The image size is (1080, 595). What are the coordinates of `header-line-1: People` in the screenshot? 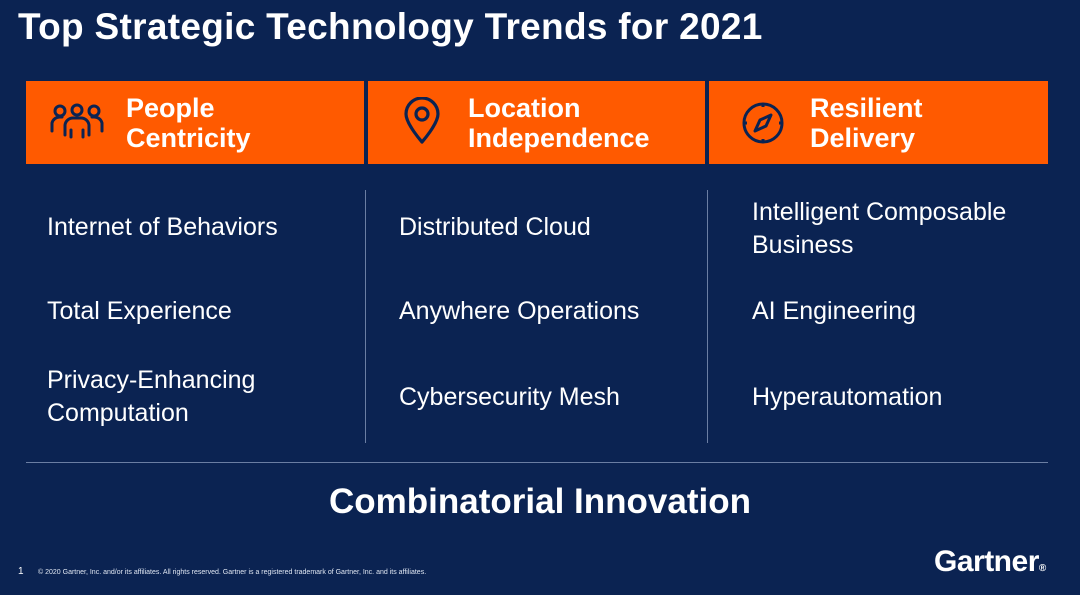 It's located at (170, 108).